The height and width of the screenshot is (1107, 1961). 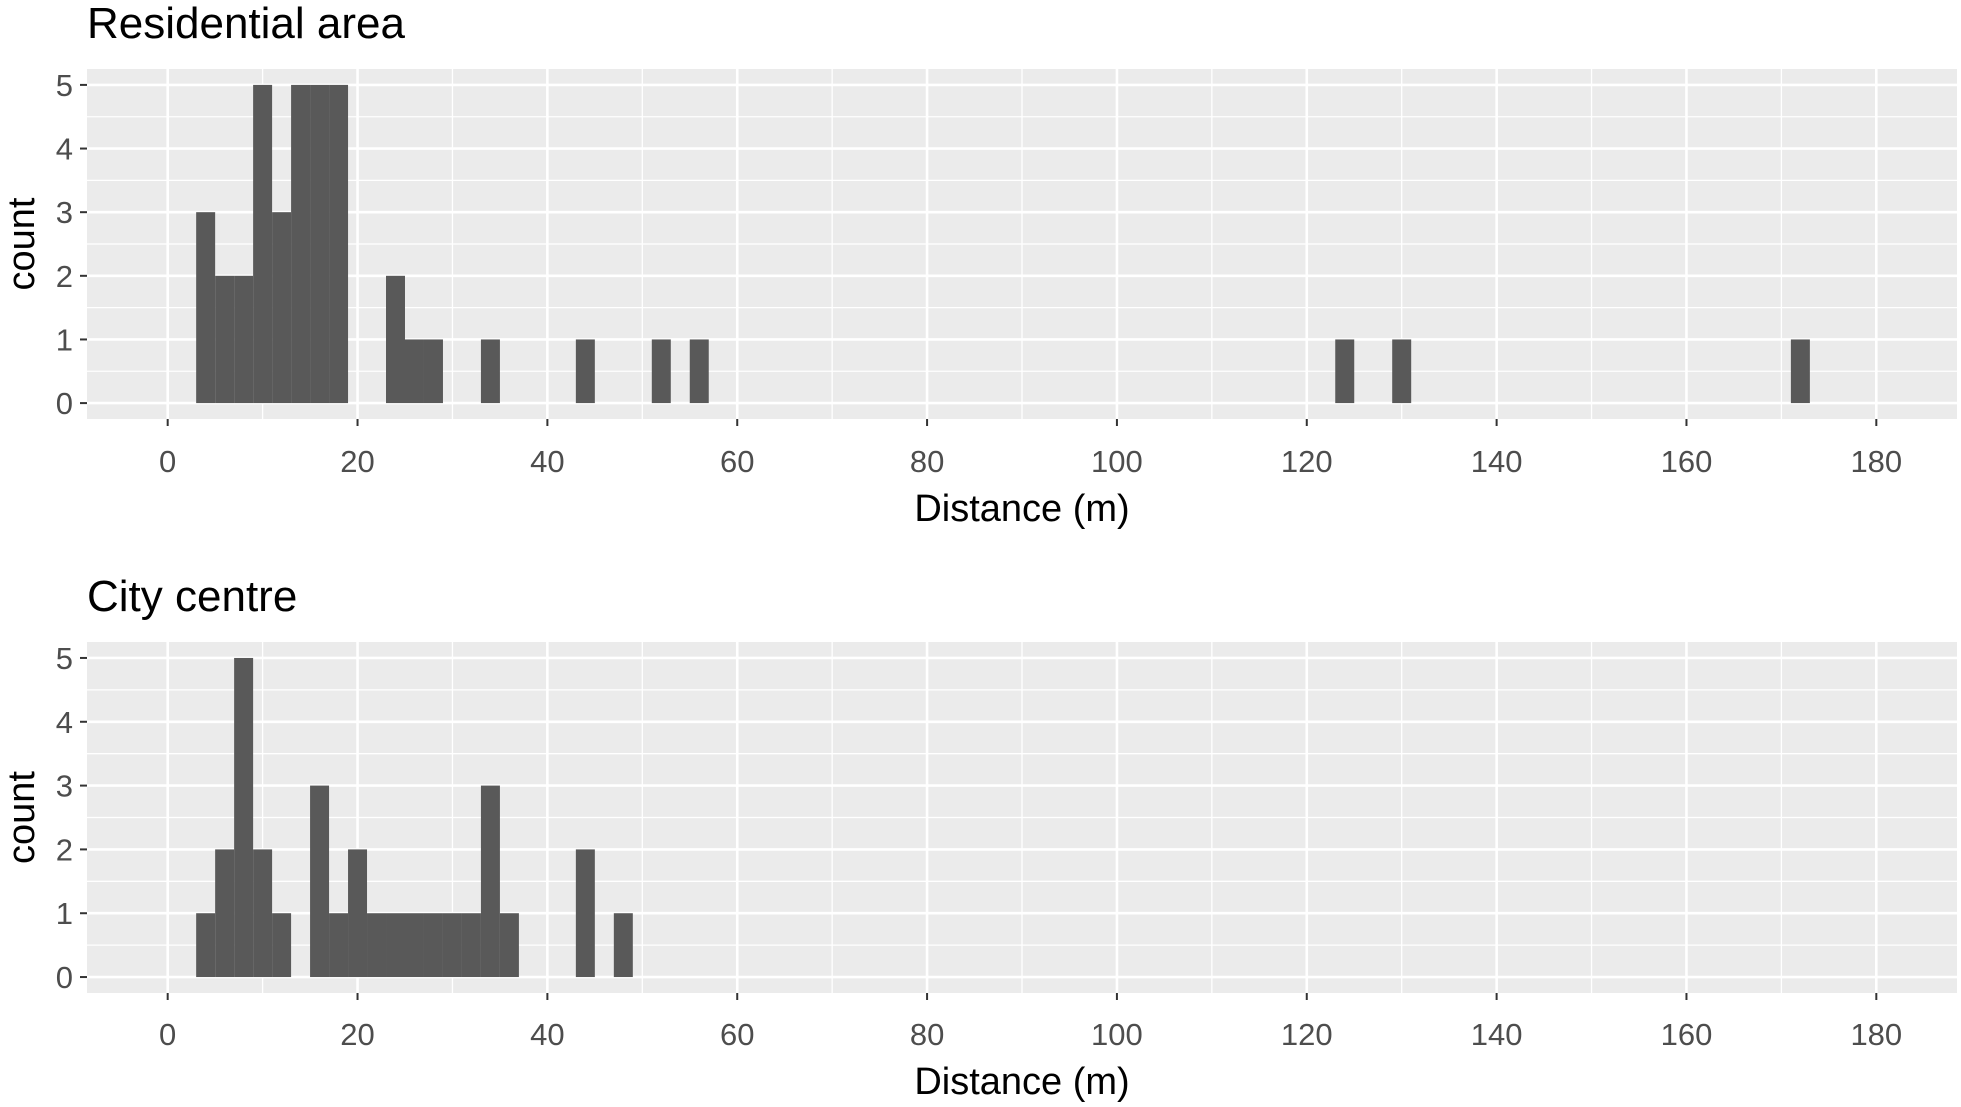 I want to click on chart-title: Residential area, so click(x=246, y=24).